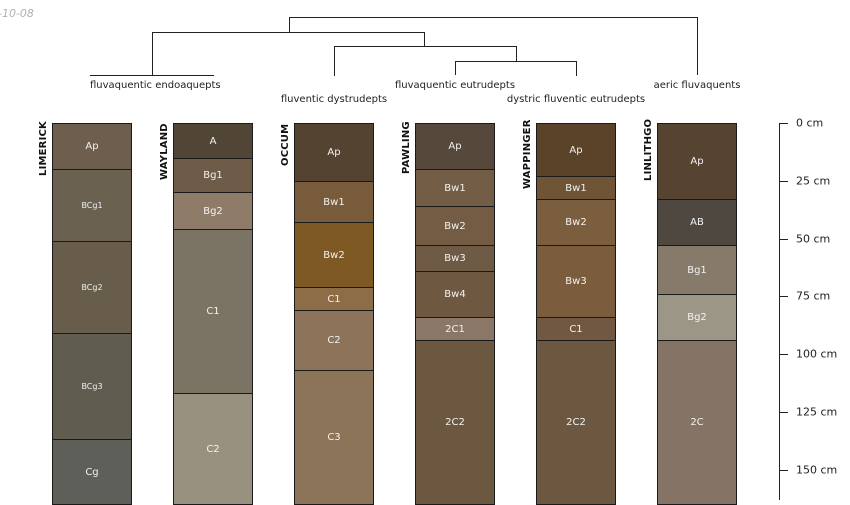 The height and width of the screenshot is (505, 850). I want to click on horizon-label: BCg3, so click(92, 386).